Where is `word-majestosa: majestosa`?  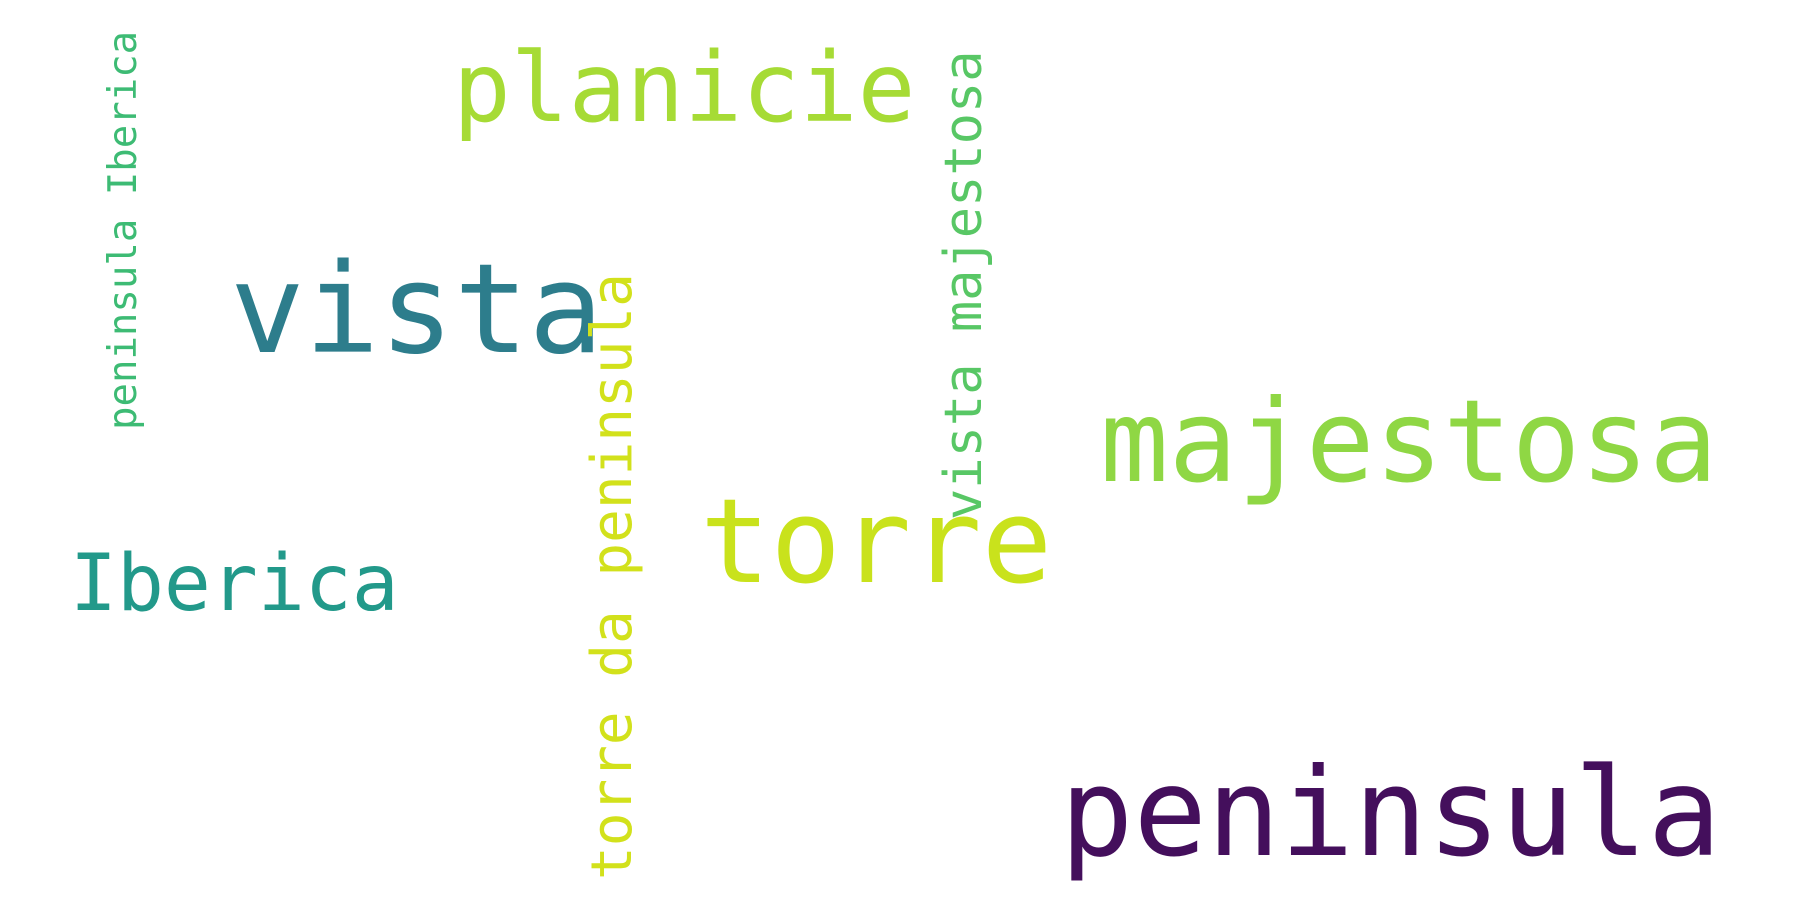 word-majestosa: majestosa is located at coordinates (1409, 441).